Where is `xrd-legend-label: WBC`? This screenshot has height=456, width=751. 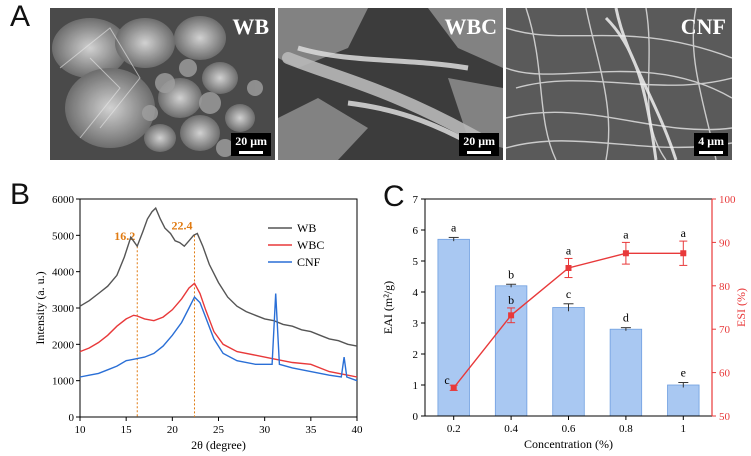 xrd-legend-label: WBC is located at coordinates (310, 245).